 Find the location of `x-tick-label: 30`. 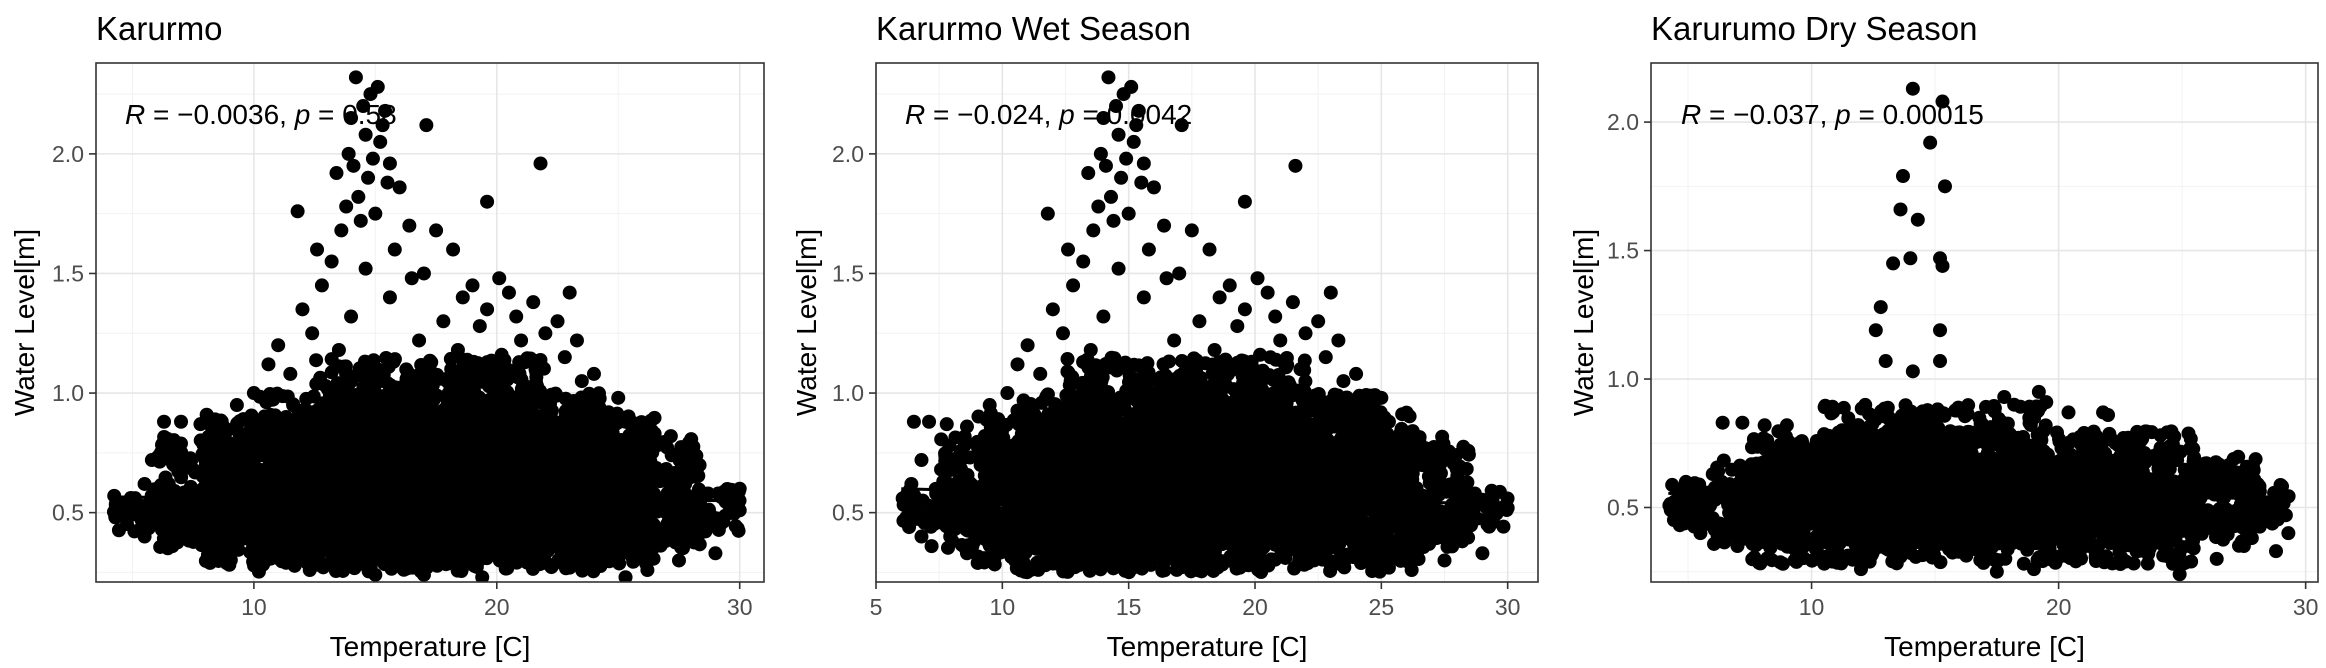

x-tick-label: 30 is located at coordinates (740, 607).